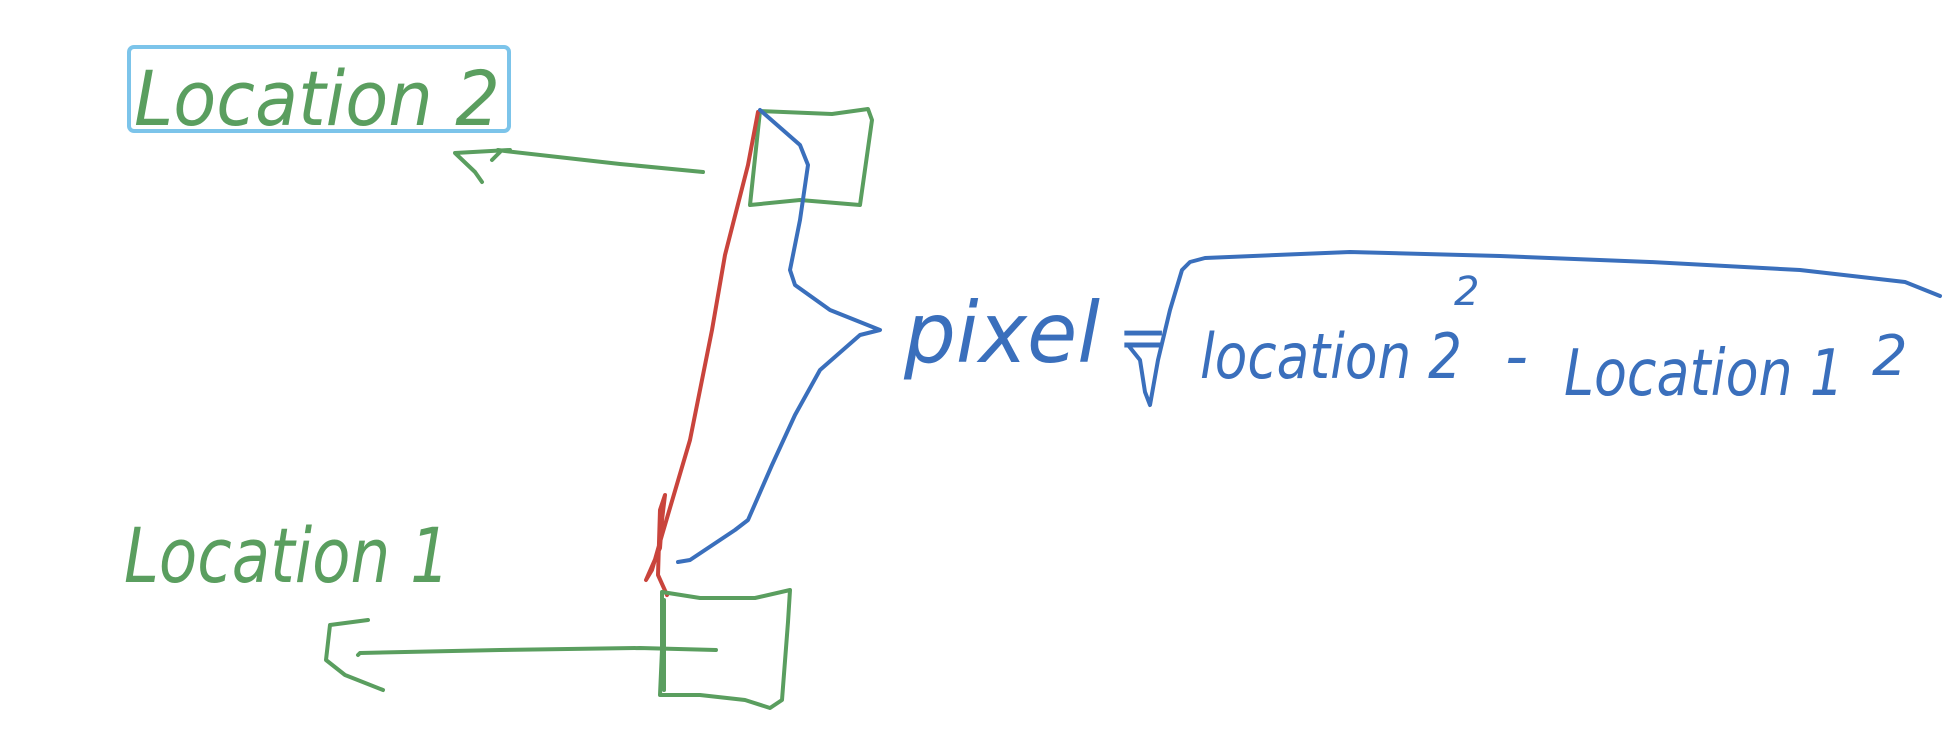 The width and height of the screenshot is (1952, 732). What do you see at coordinates (1890, 356) in the screenshot?
I see `formula-term2-exponent: 2` at bounding box center [1890, 356].